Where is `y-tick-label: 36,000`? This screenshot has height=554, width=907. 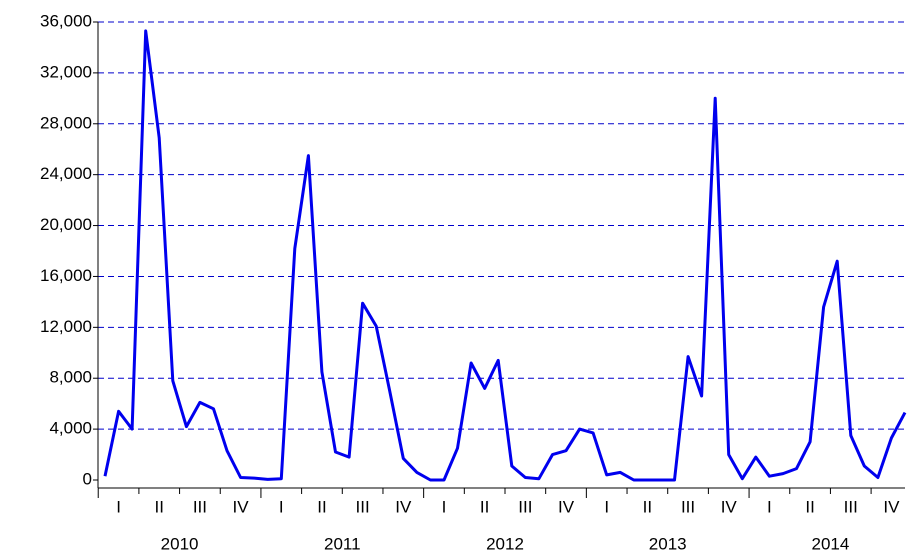 y-tick-label: 36,000 is located at coordinates (66, 20).